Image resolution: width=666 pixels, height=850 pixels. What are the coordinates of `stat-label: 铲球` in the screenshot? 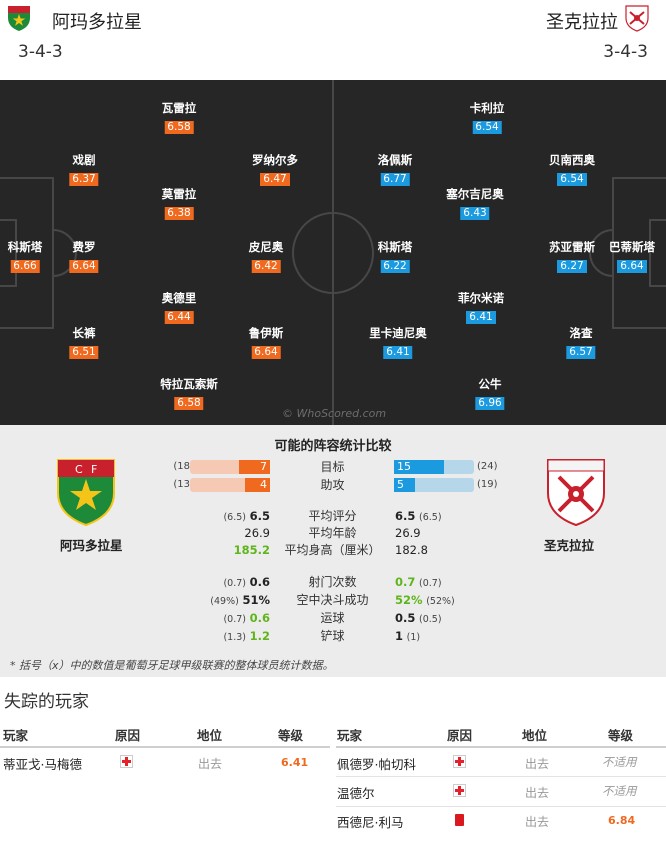 It's located at (332, 636).